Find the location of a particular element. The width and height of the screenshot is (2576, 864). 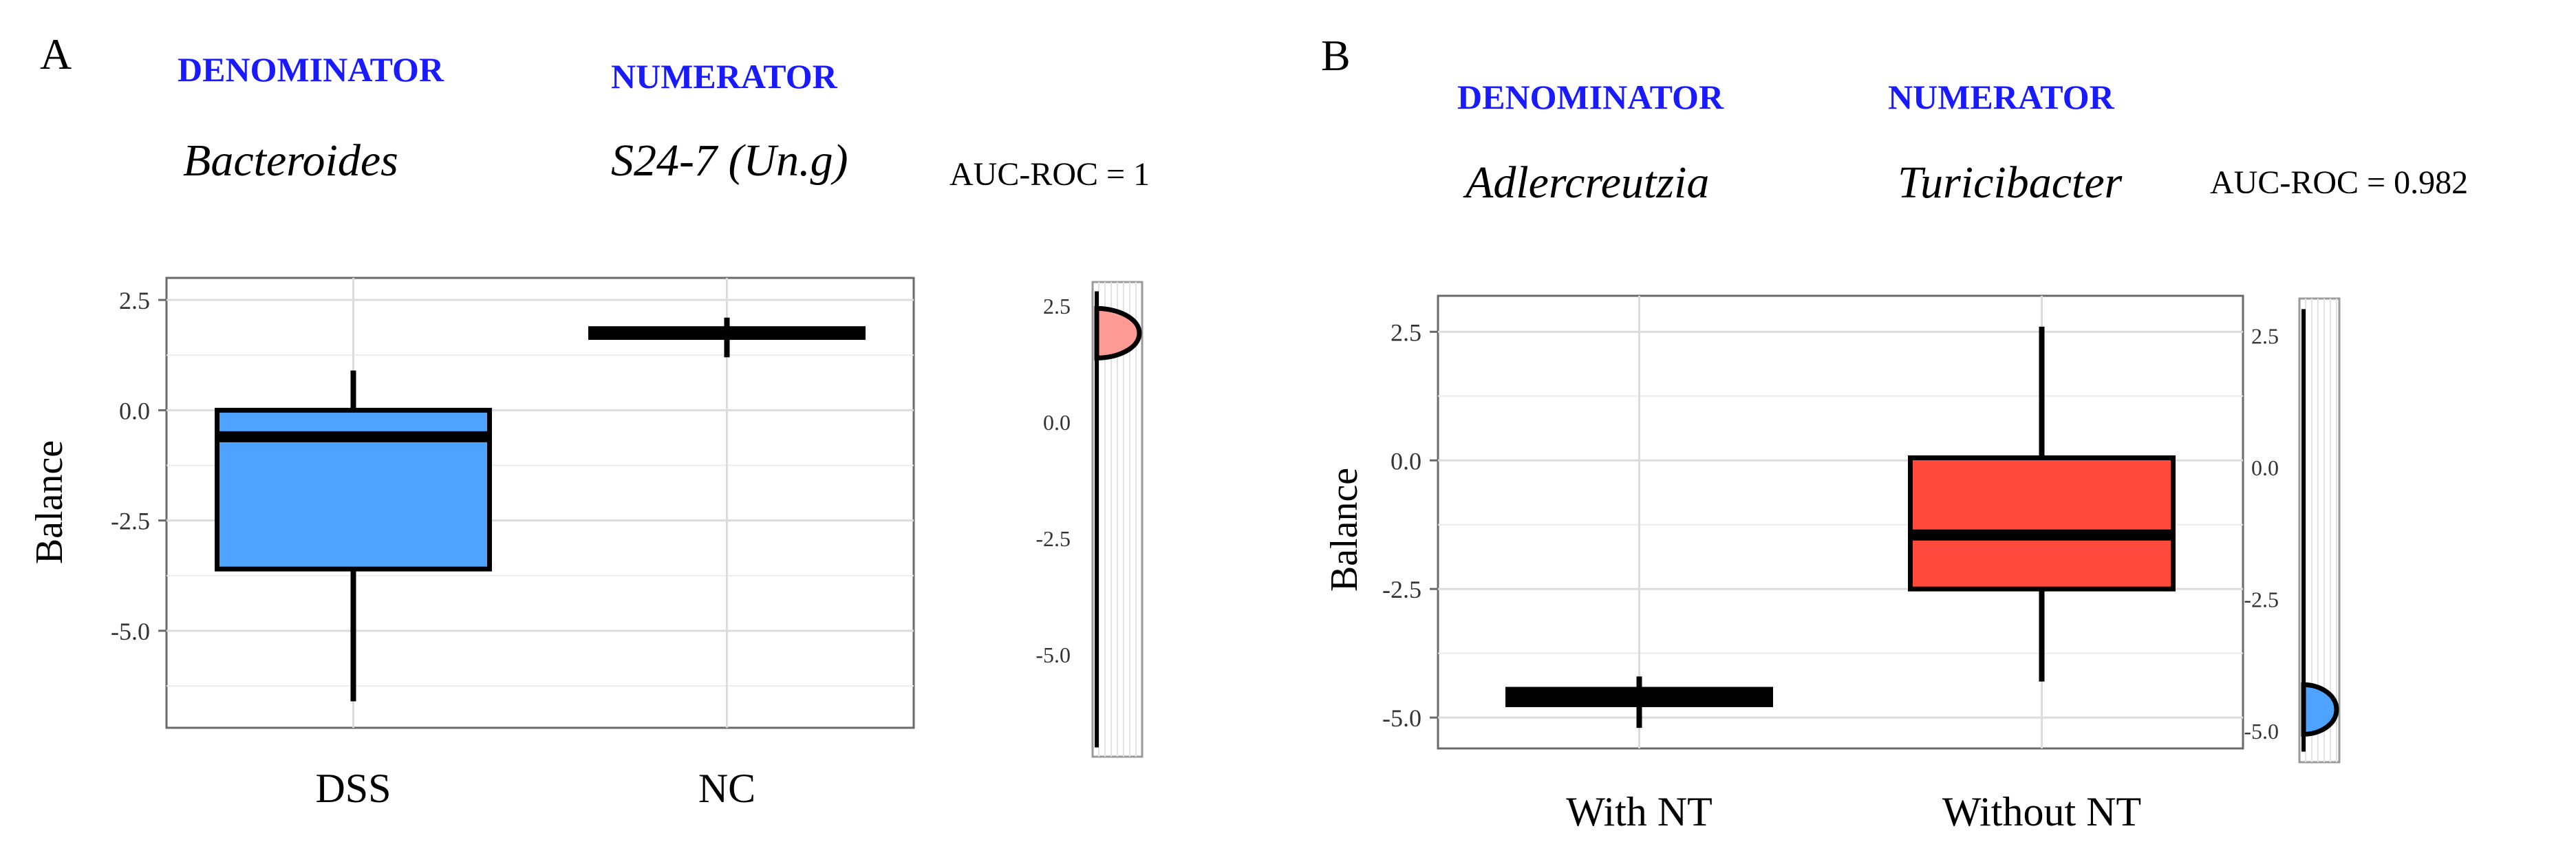

x-category-label: DSS is located at coordinates (353, 788).